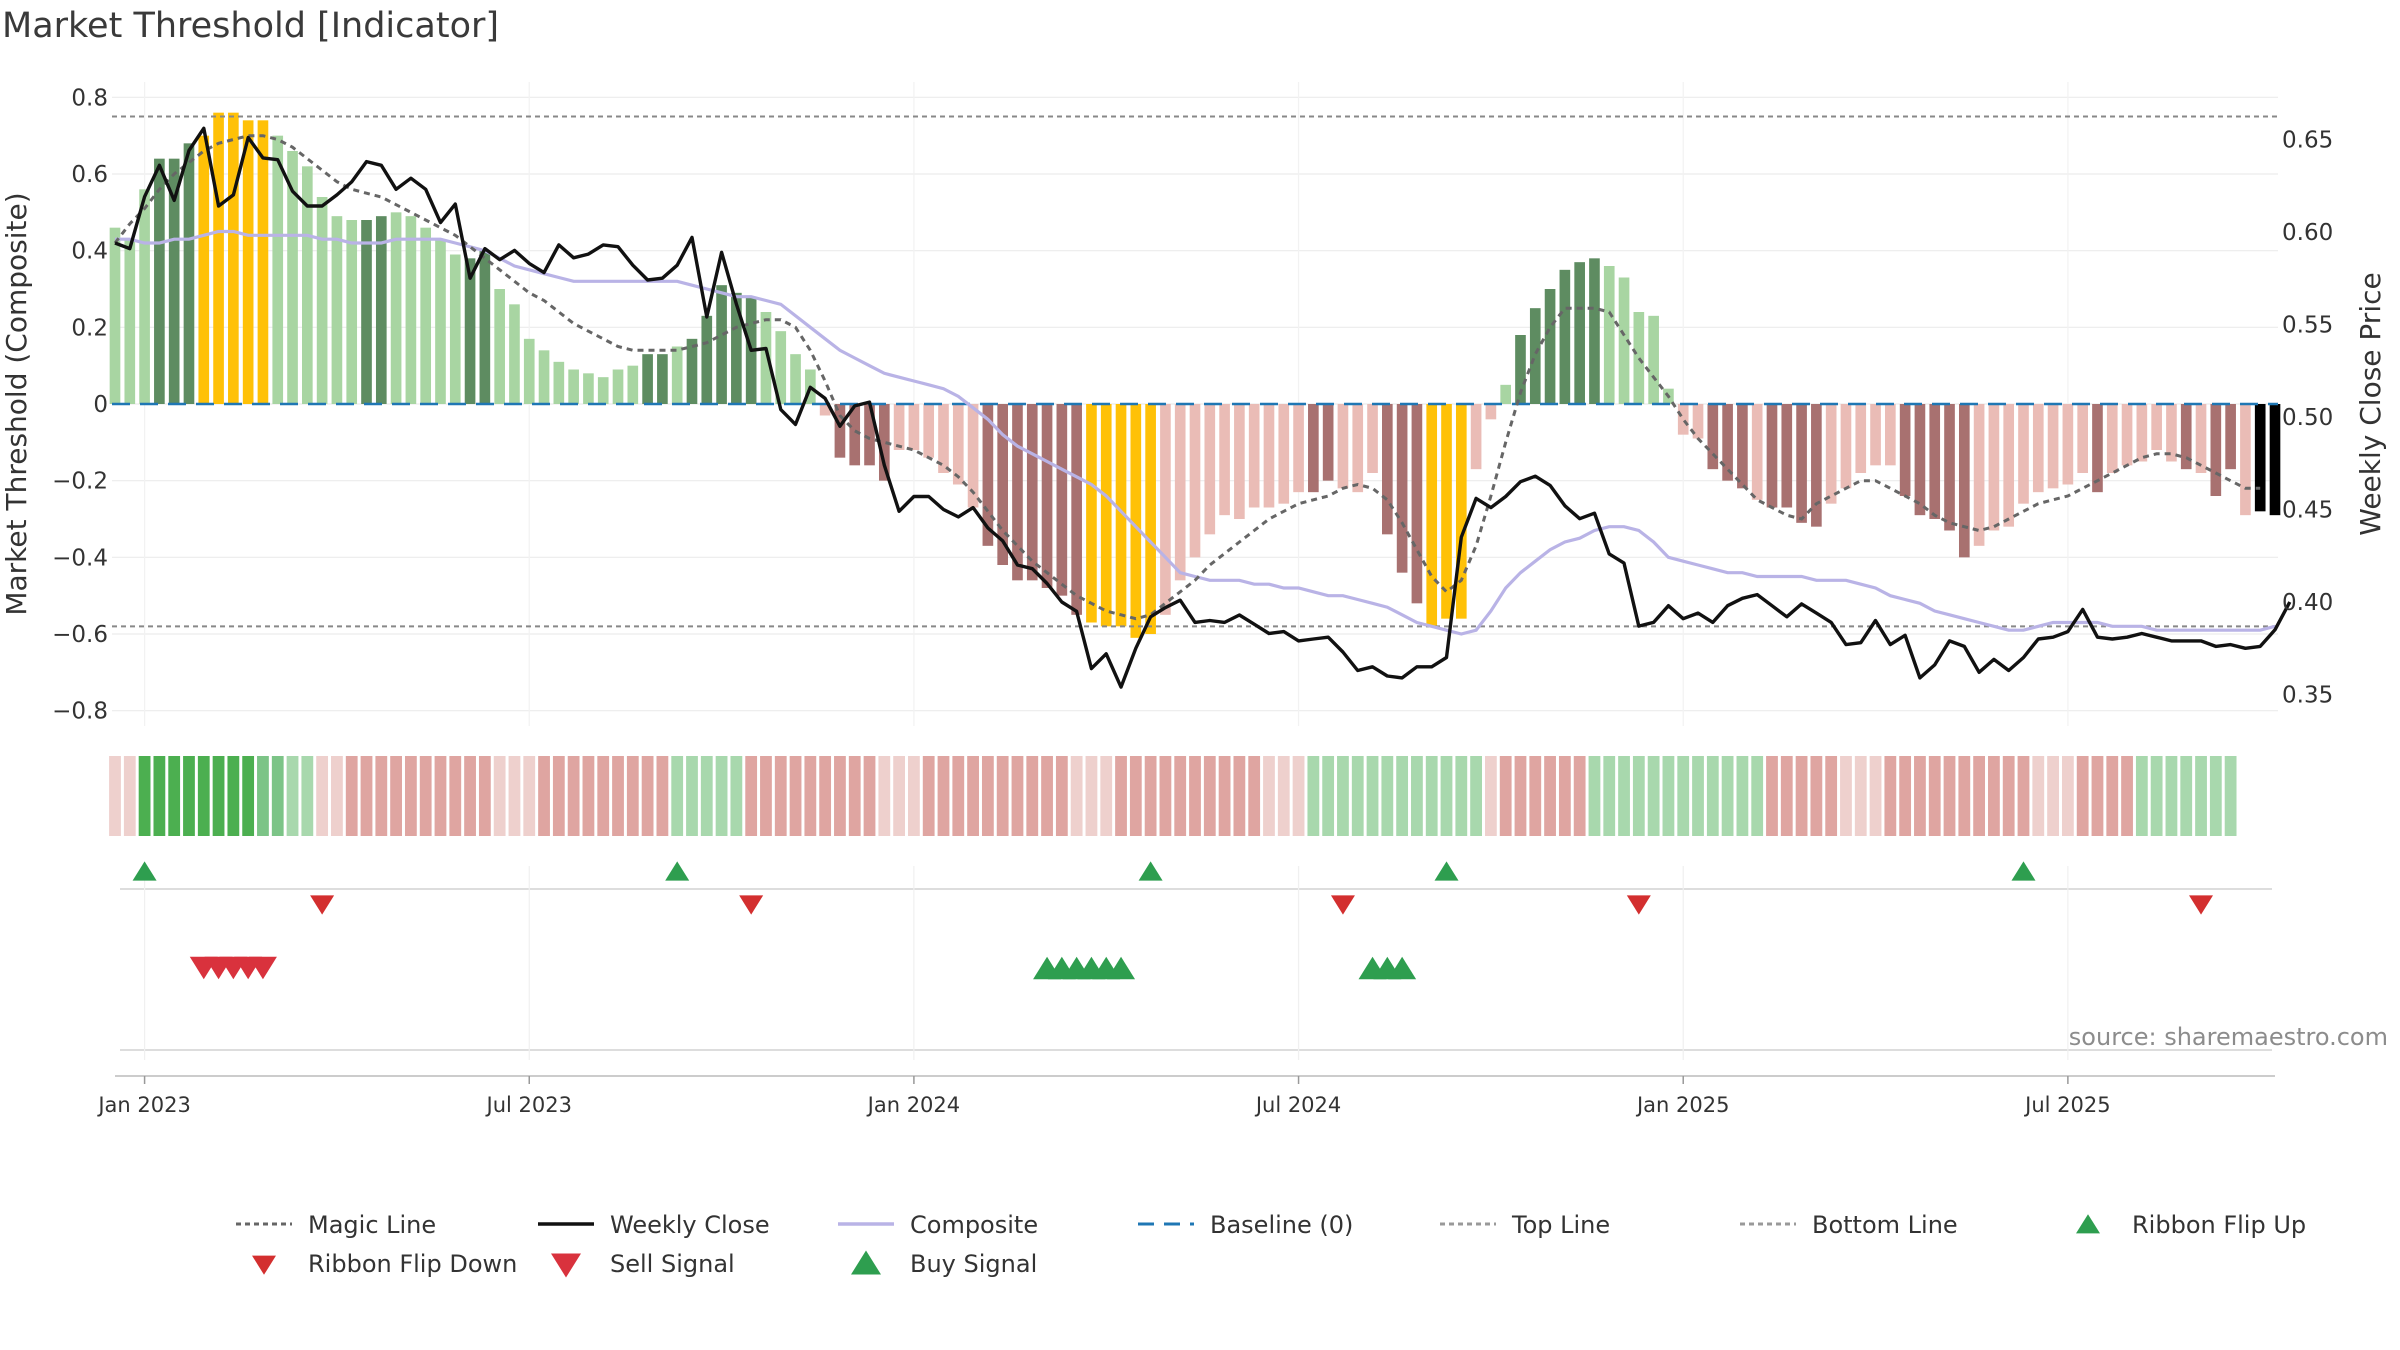  I want to click on legend-label: Baseline (0), so click(1281, 1225).